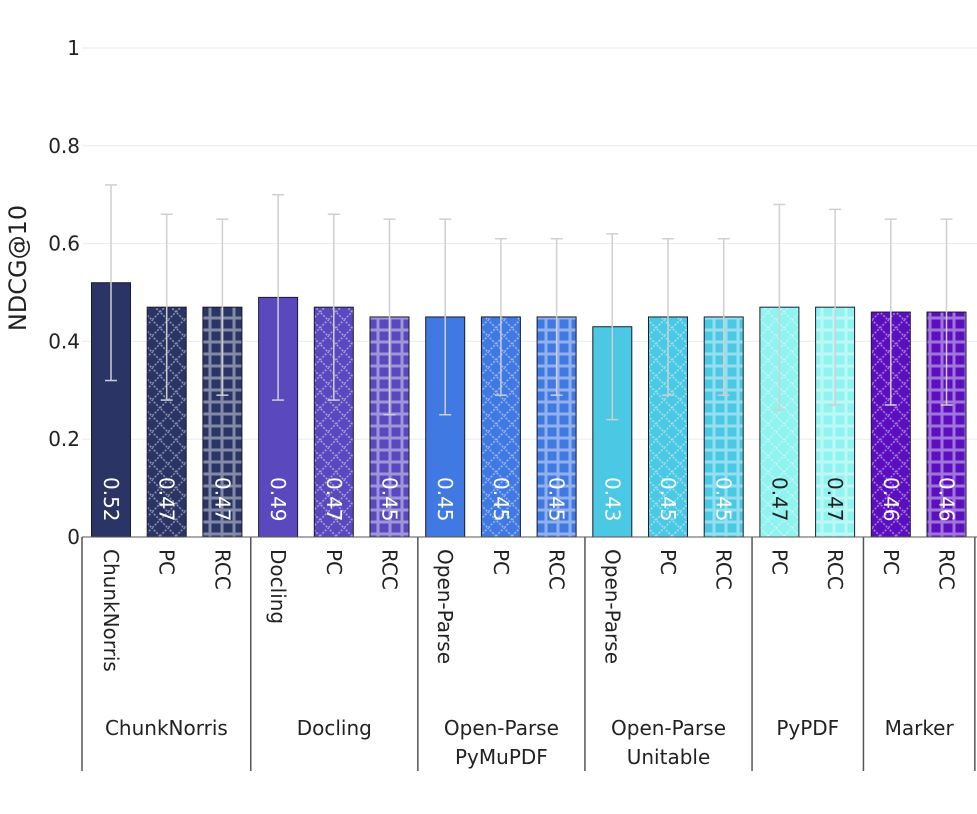 The width and height of the screenshot is (977, 814). What do you see at coordinates (723, 387) in the screenshot?
I see `bar-open-parse-unitable-rcc: 0.45` at bounding box center [723, 387].